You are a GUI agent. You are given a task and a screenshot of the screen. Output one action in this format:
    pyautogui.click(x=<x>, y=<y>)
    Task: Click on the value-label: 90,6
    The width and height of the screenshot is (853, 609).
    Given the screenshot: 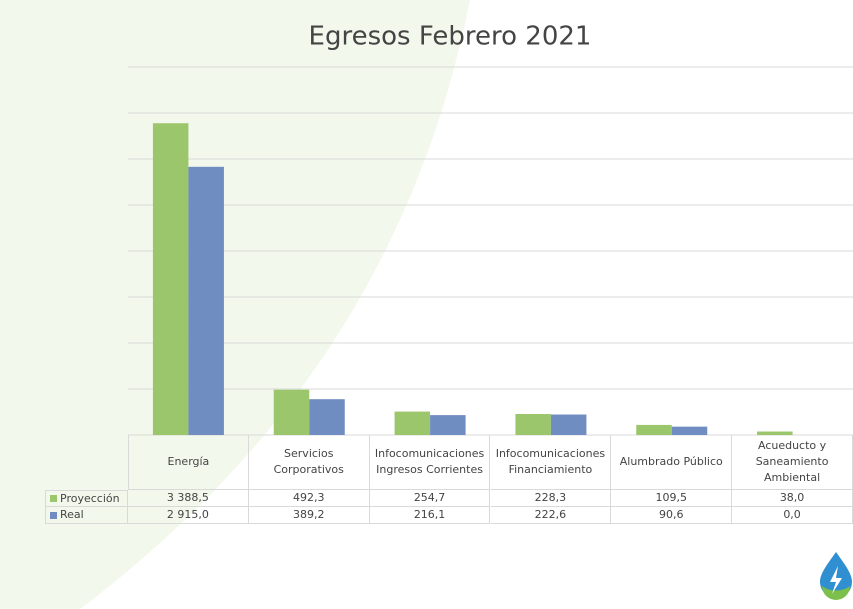 What is the action you would take?
    pyautogui.click(x=672, y=515)
    